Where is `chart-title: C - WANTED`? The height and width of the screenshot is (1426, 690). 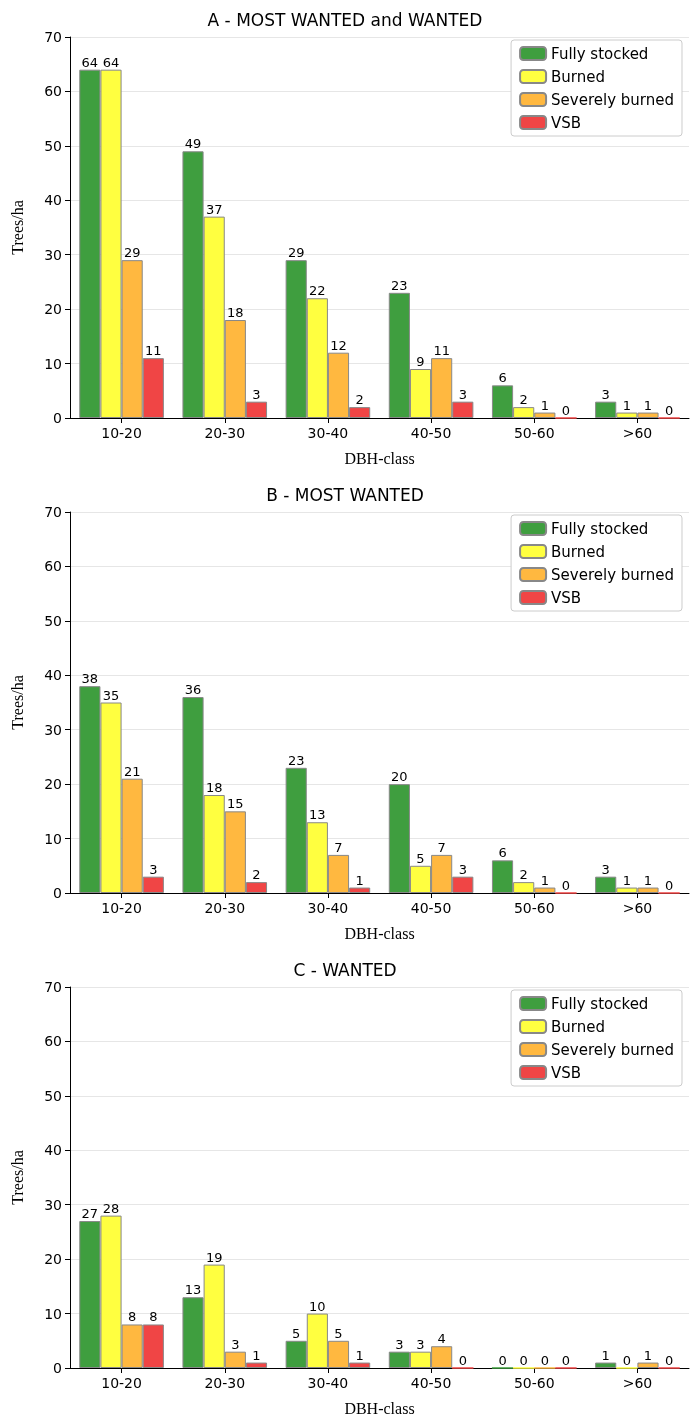 chart-title: C - WANTED is located at coordinates (345, 969).